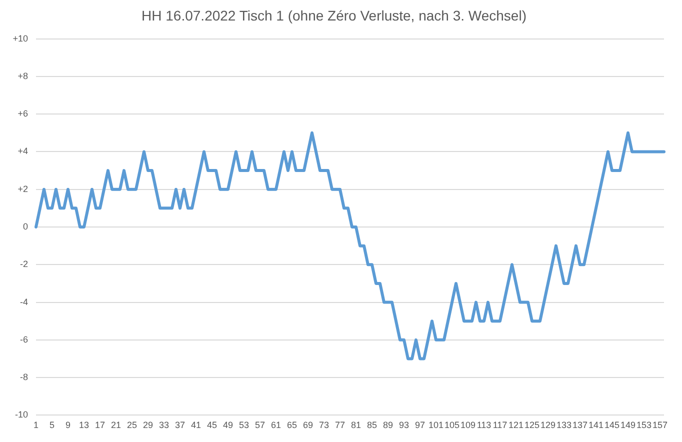 This screenshot has width=682, height=442. What do you see at coordinates (468, 425) in the screenshot?
I see `x-tick-label: 109` at bounding box center [468, 425].